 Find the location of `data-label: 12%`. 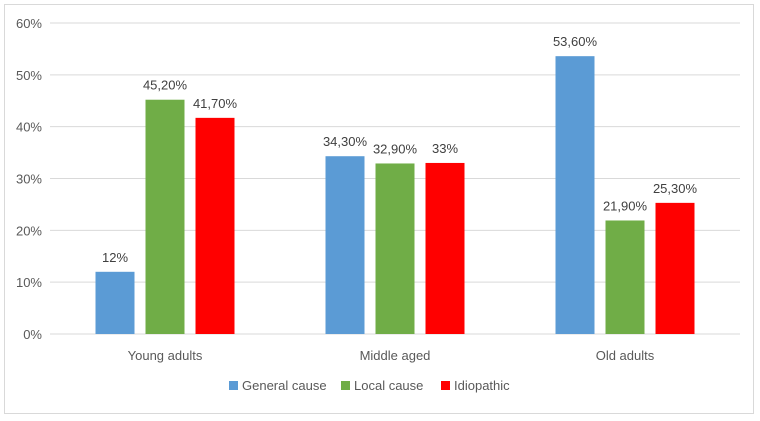

data-label: 12% is located at coordinates (115, 257).